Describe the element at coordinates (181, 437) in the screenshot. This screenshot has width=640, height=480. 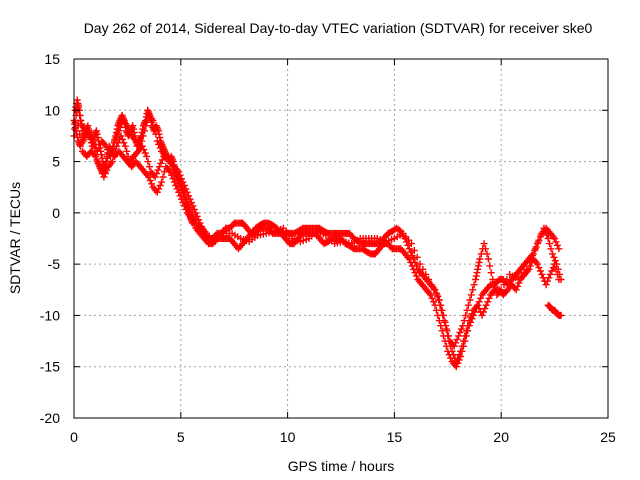
I see `x-tick-label: 5` at that location.